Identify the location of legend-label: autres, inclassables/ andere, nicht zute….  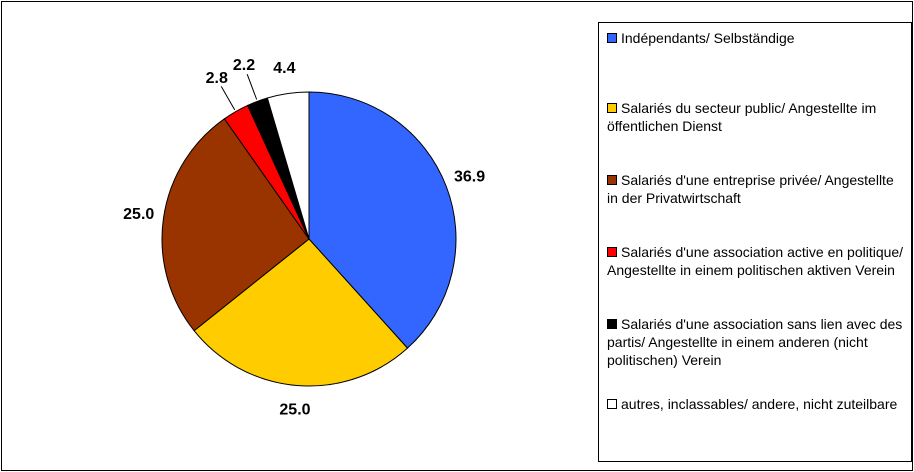
(759, 404).